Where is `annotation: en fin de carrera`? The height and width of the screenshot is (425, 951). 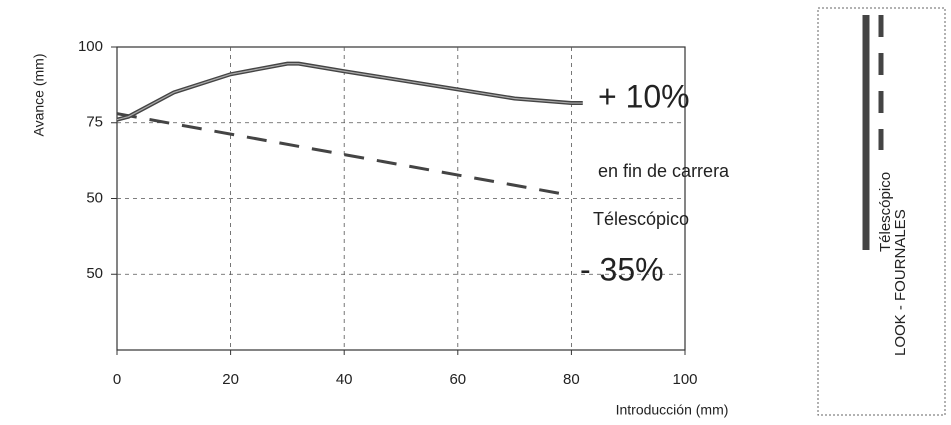
annotation: en fin de carrera is located at coordinates (664, 171).